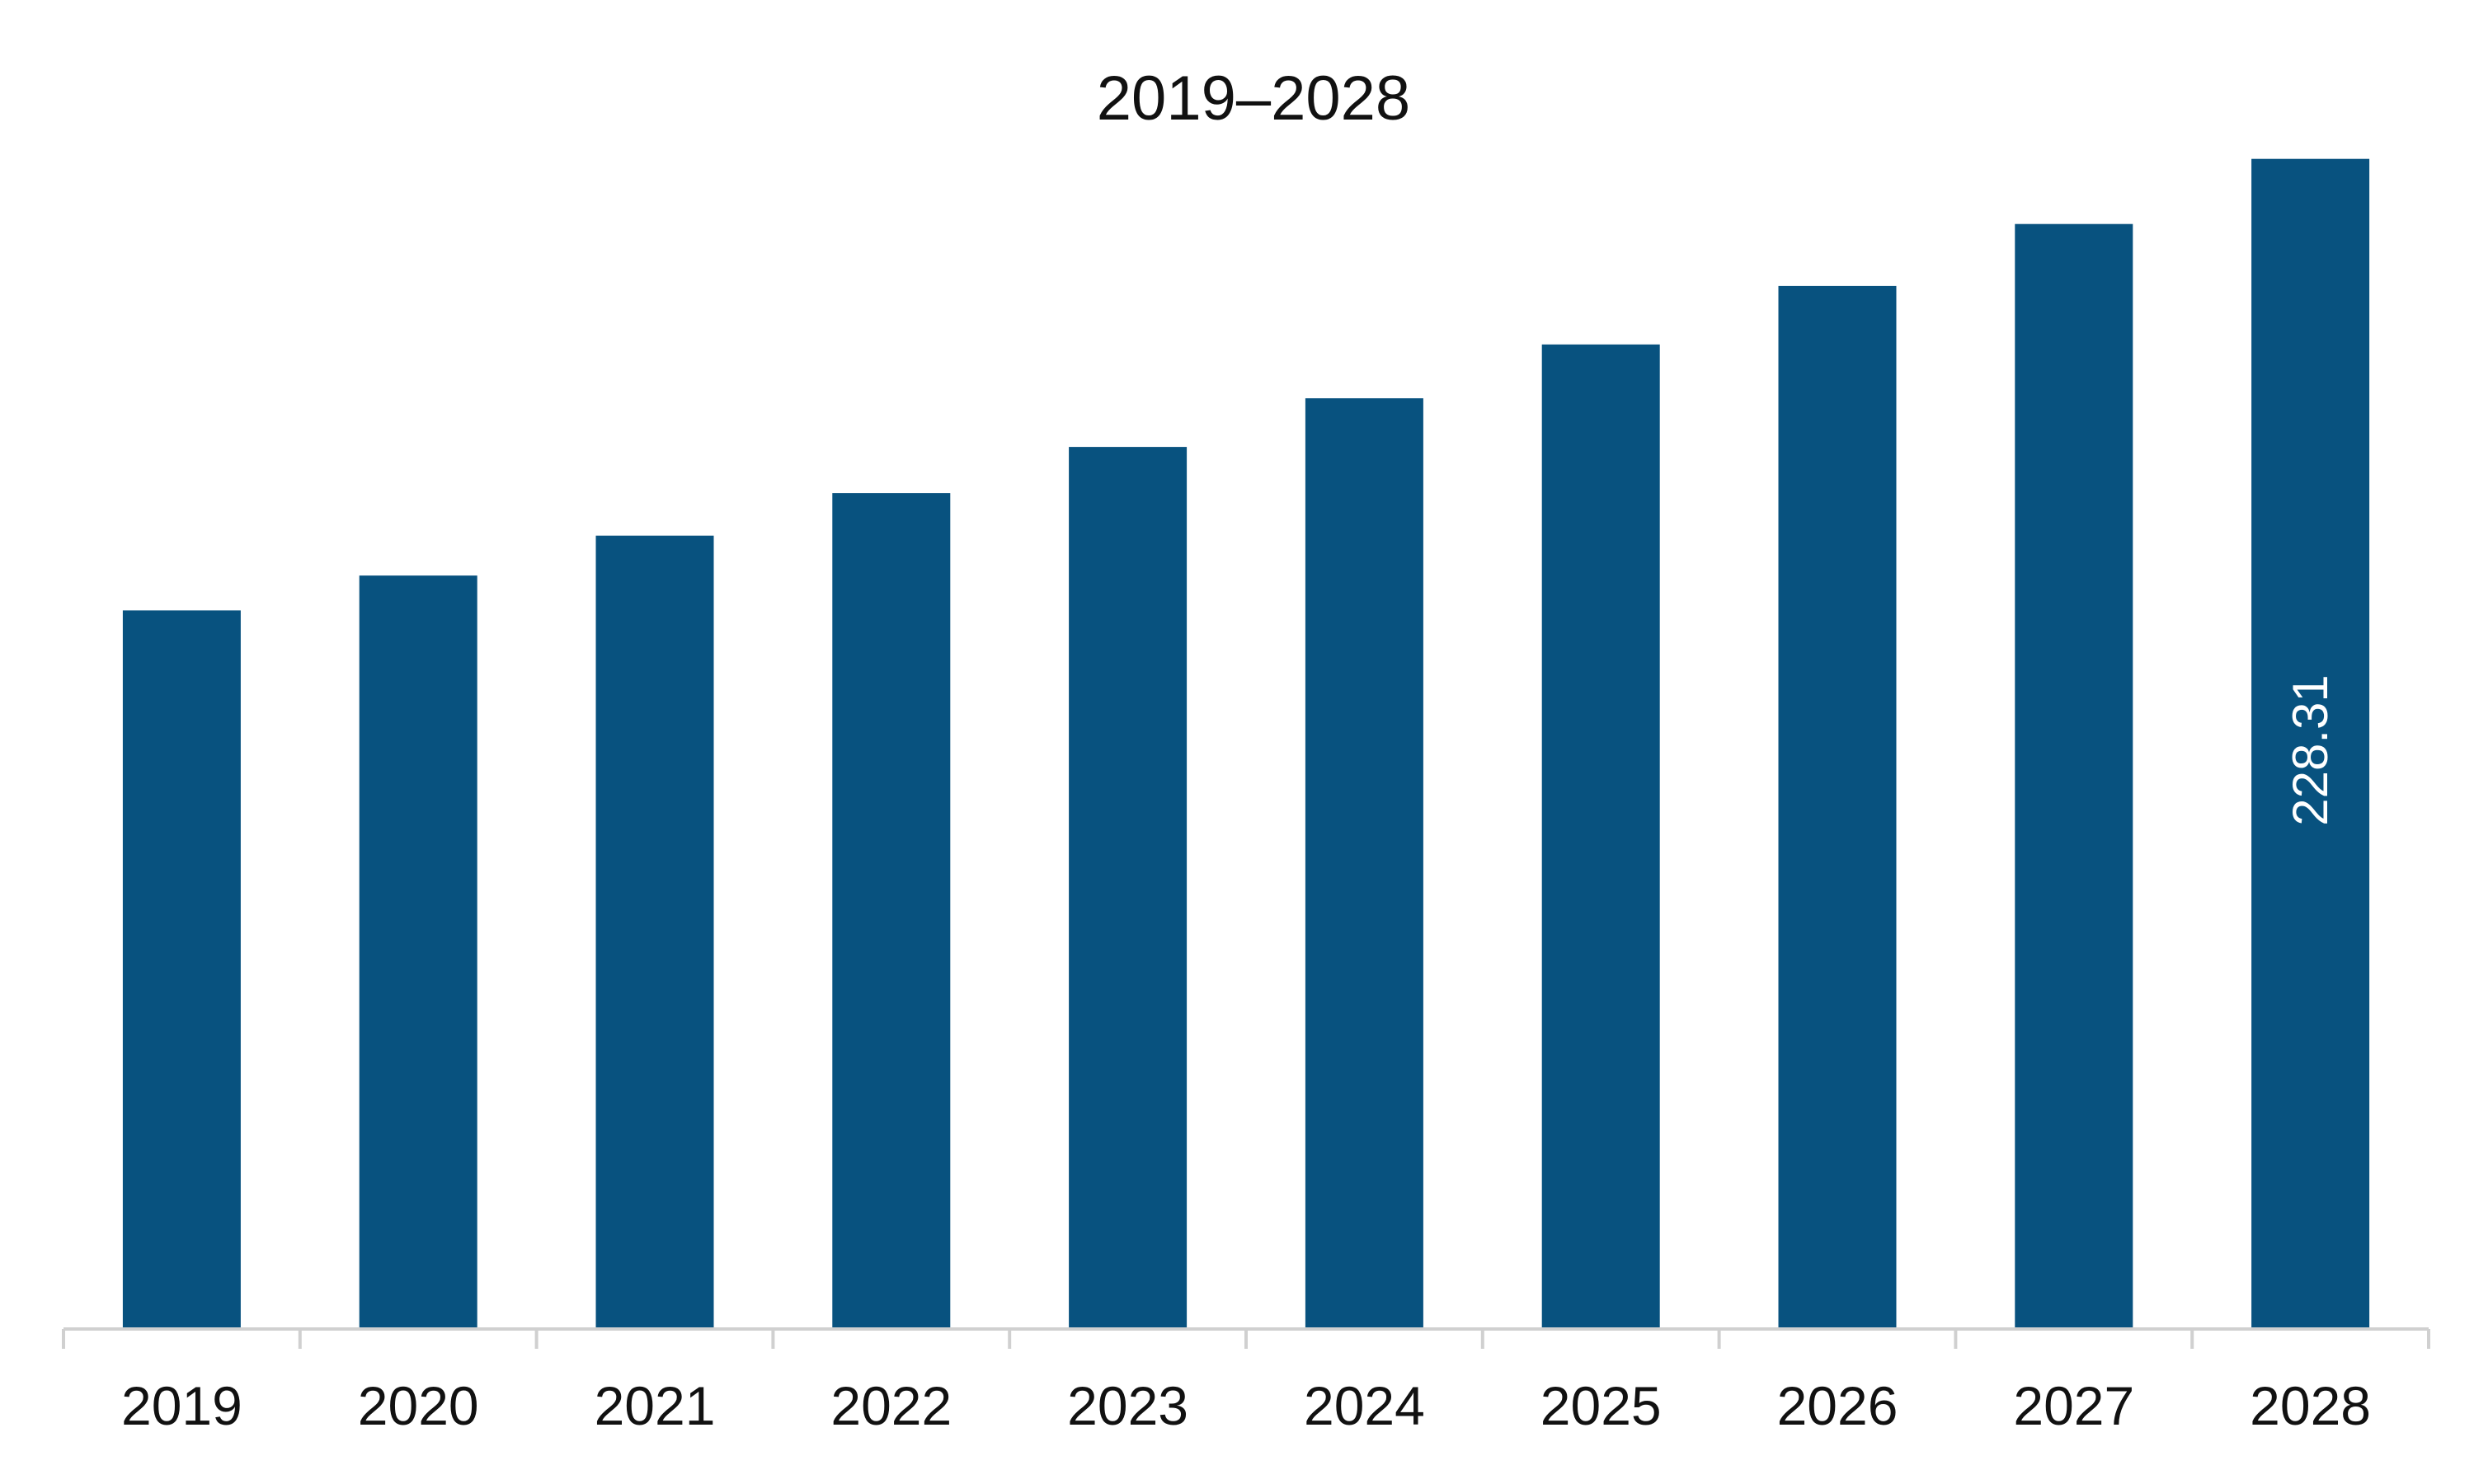 This screenshot has width=2474, height=1484. Describe the element at coordinates (1837, 807) in the screenshot. I see `bar-2026` at that location.